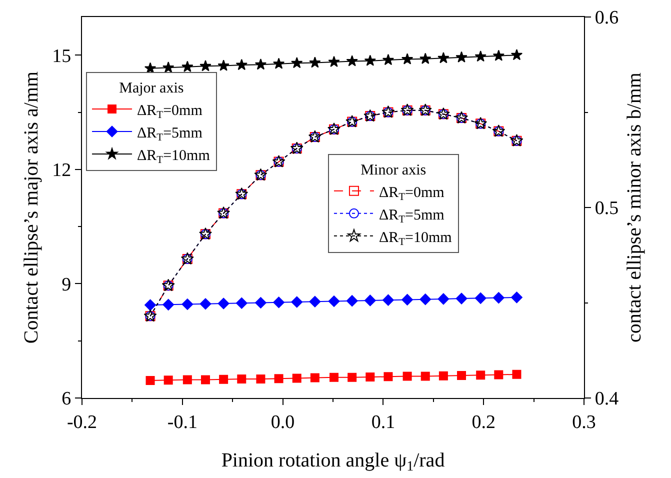 Image resolution: width=671 pixels, height=478 pixels. What do you see at coordinates (62, 56) in the screenshot?
I see `y-tick-label: 15` at bounding box center [62, 56].